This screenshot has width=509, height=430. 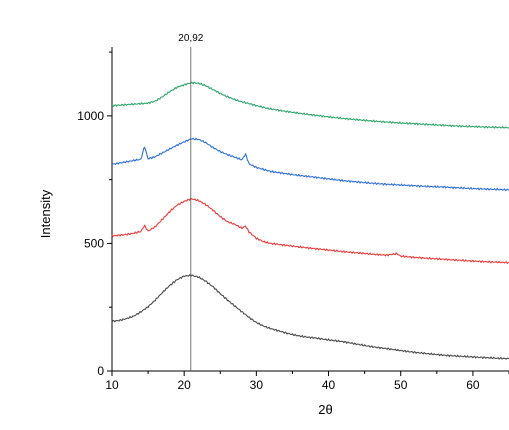 What do you see at coordinates (94, 243) in the screenshot?
I see `y-tick-label: 500` at bounding box center [94, 243].